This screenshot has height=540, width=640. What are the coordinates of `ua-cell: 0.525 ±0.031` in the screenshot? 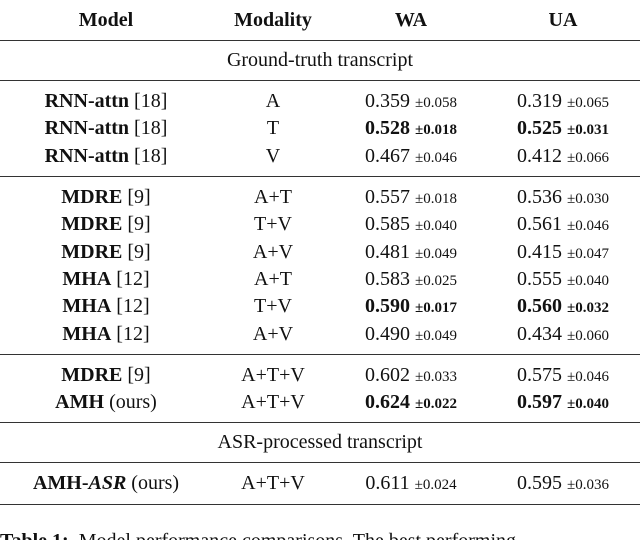 It's located at (563, 129).